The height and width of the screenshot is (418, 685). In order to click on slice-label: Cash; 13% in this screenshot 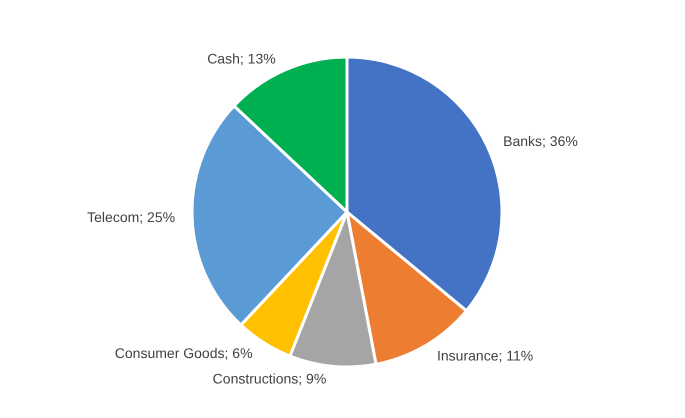, I will do `click(241, 58)`.